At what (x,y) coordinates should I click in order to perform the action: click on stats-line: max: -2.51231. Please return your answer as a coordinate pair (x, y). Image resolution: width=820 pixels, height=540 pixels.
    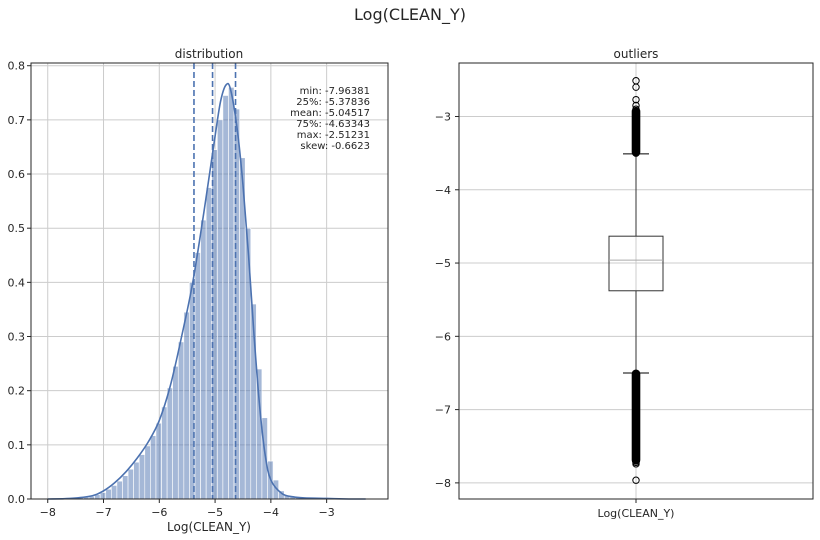
    Looking at the image, I should click on (333, 135).